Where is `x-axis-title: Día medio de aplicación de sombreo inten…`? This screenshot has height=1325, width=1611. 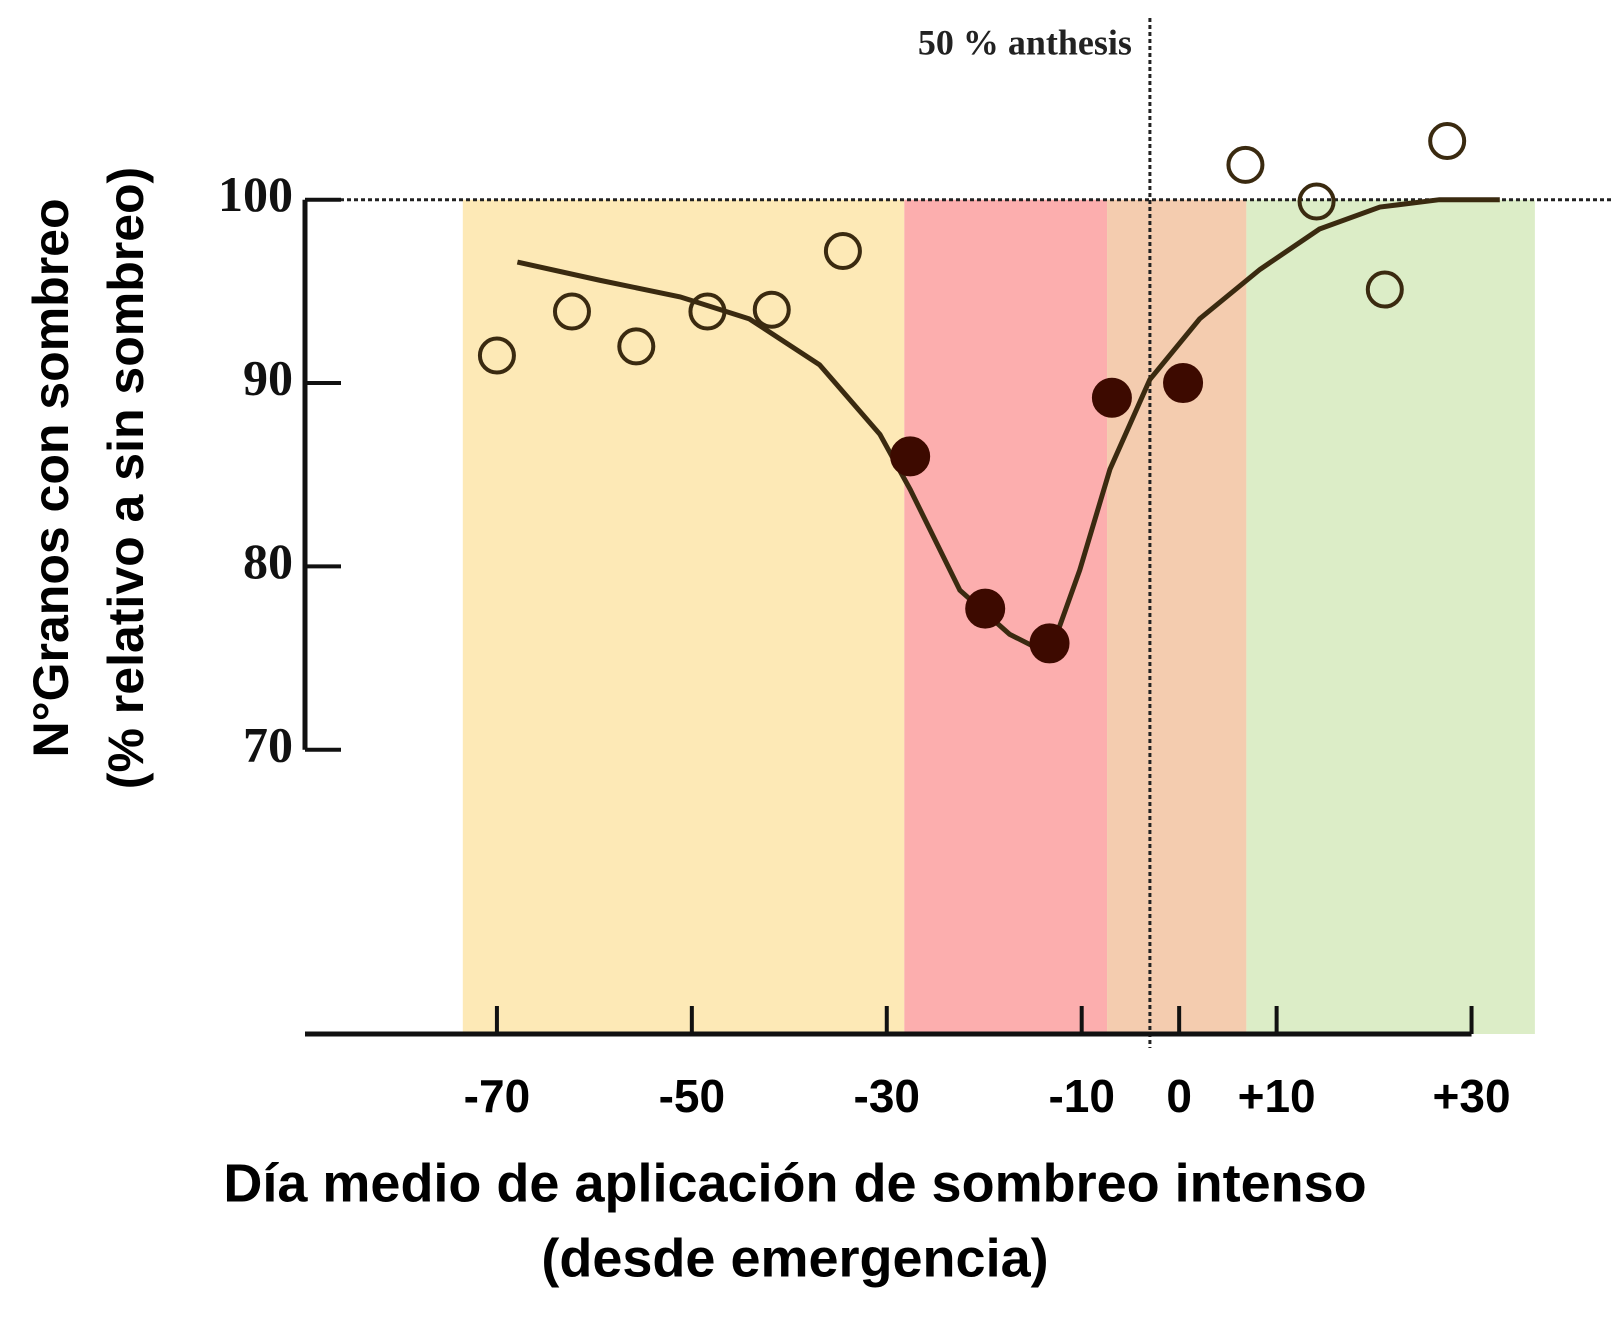 x-axis-title: Día medio de aplicación de sombreo inten… is located at coordinates (794, 1183).